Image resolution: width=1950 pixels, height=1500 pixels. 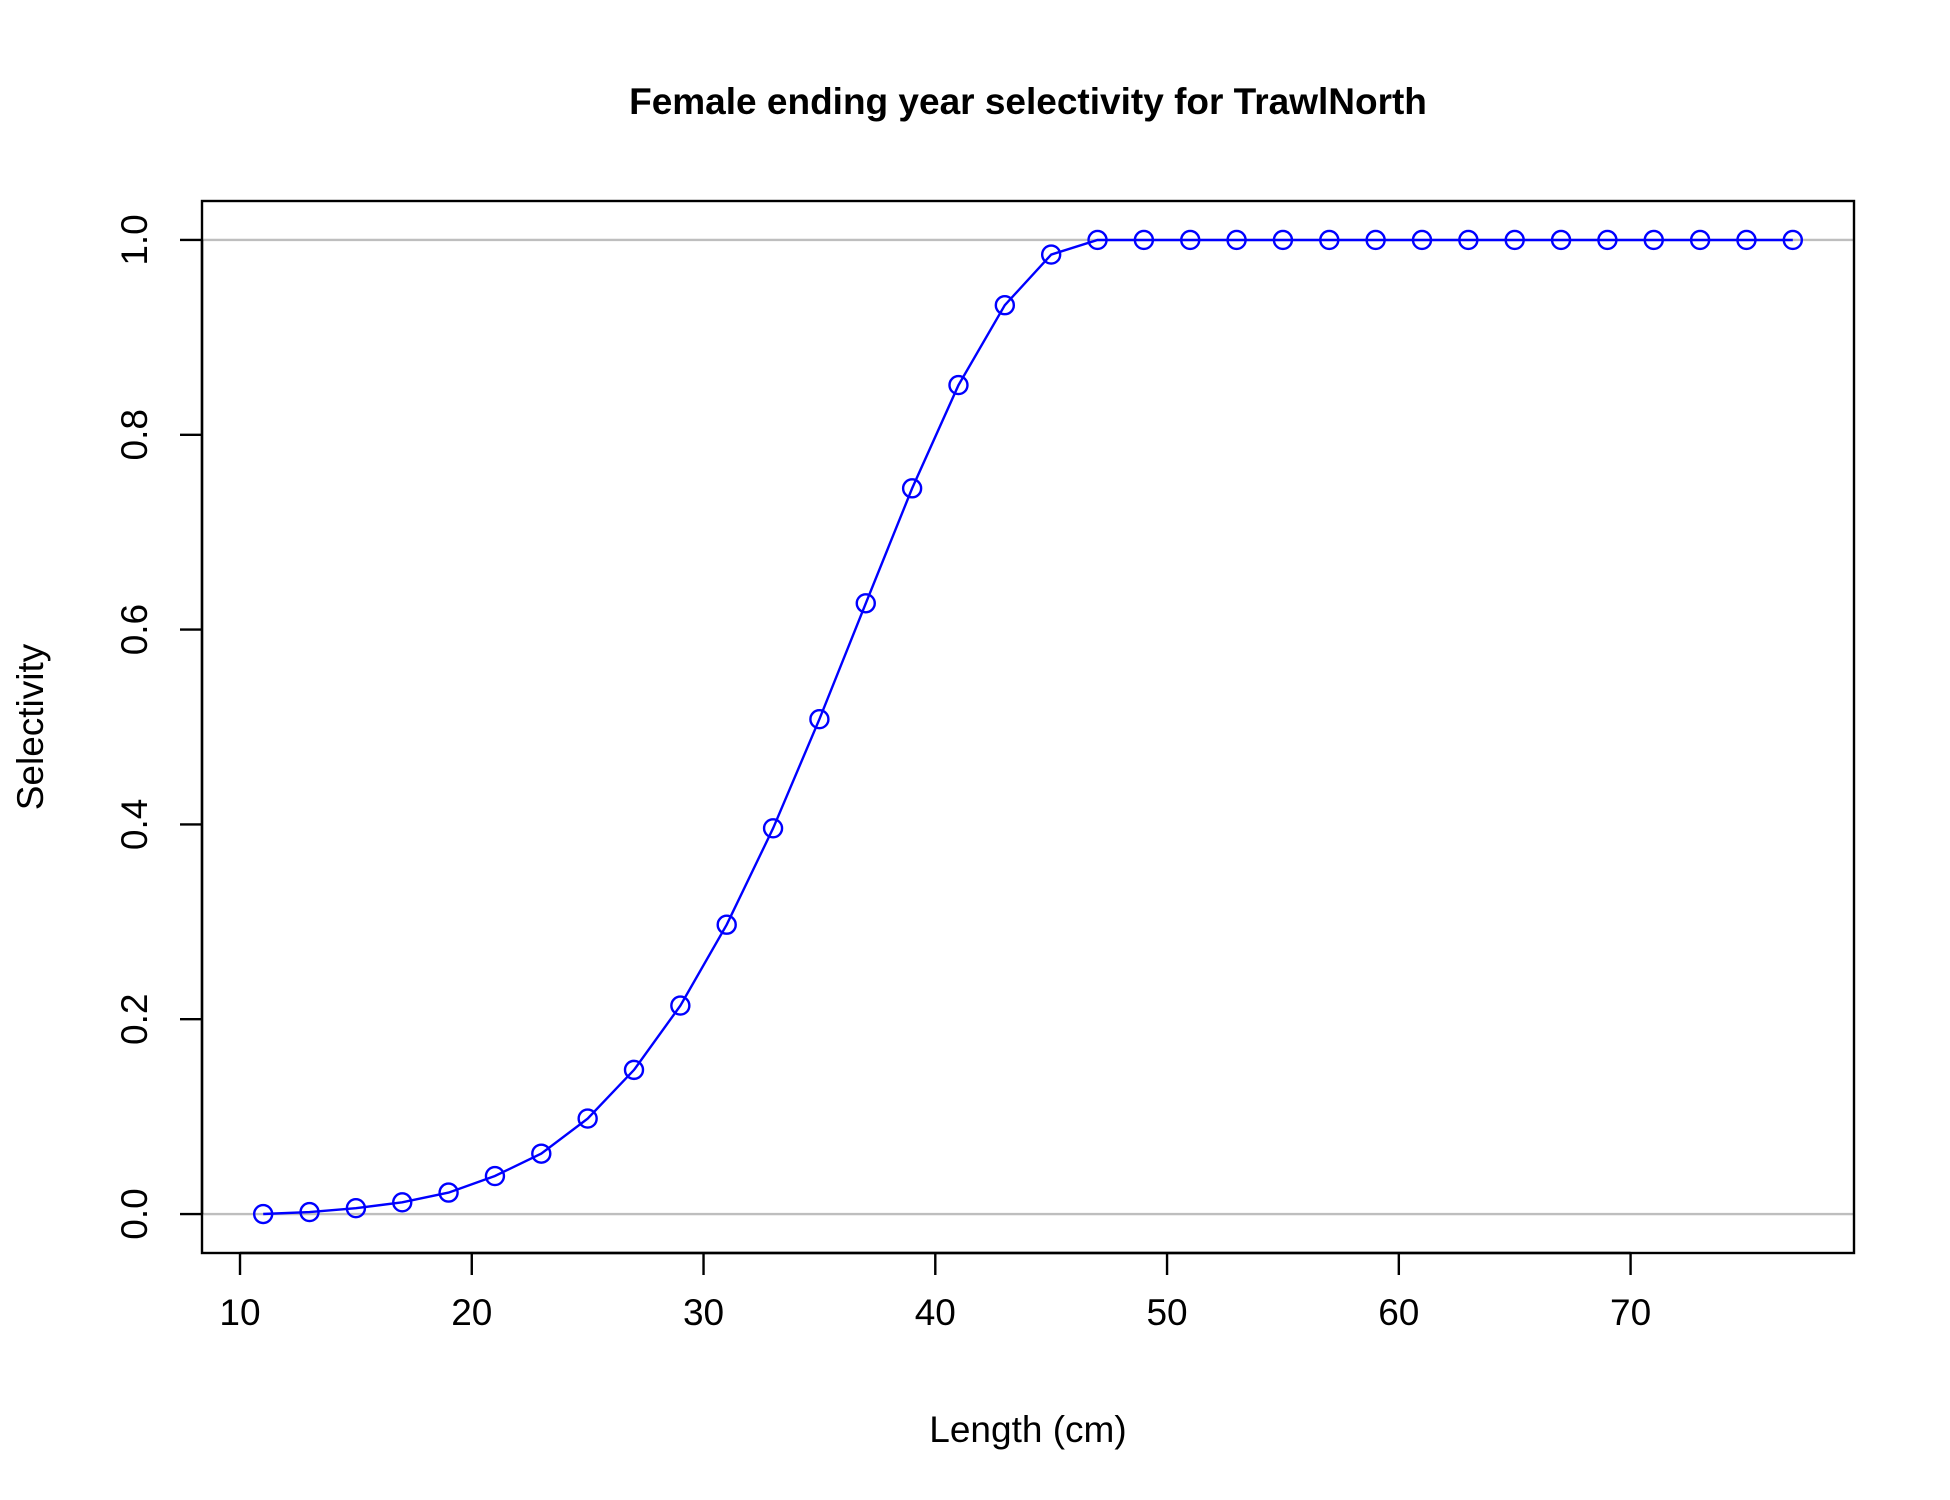 I want to click on y-tick-label: 1.0, so click(x=134, y=239).